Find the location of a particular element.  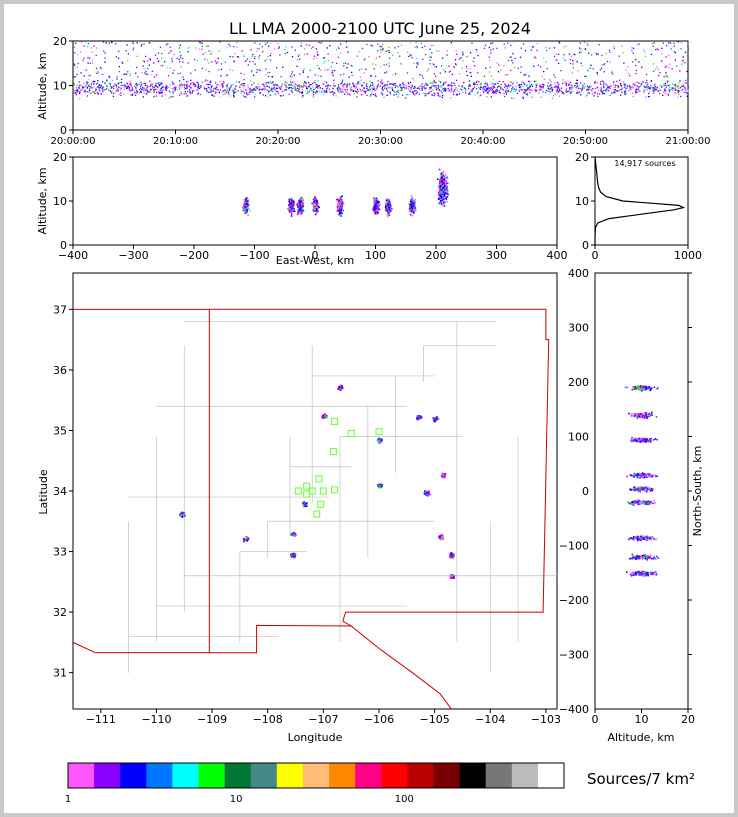

plan-view-x-tick-label: −108 is located at coordinates (268, 719).